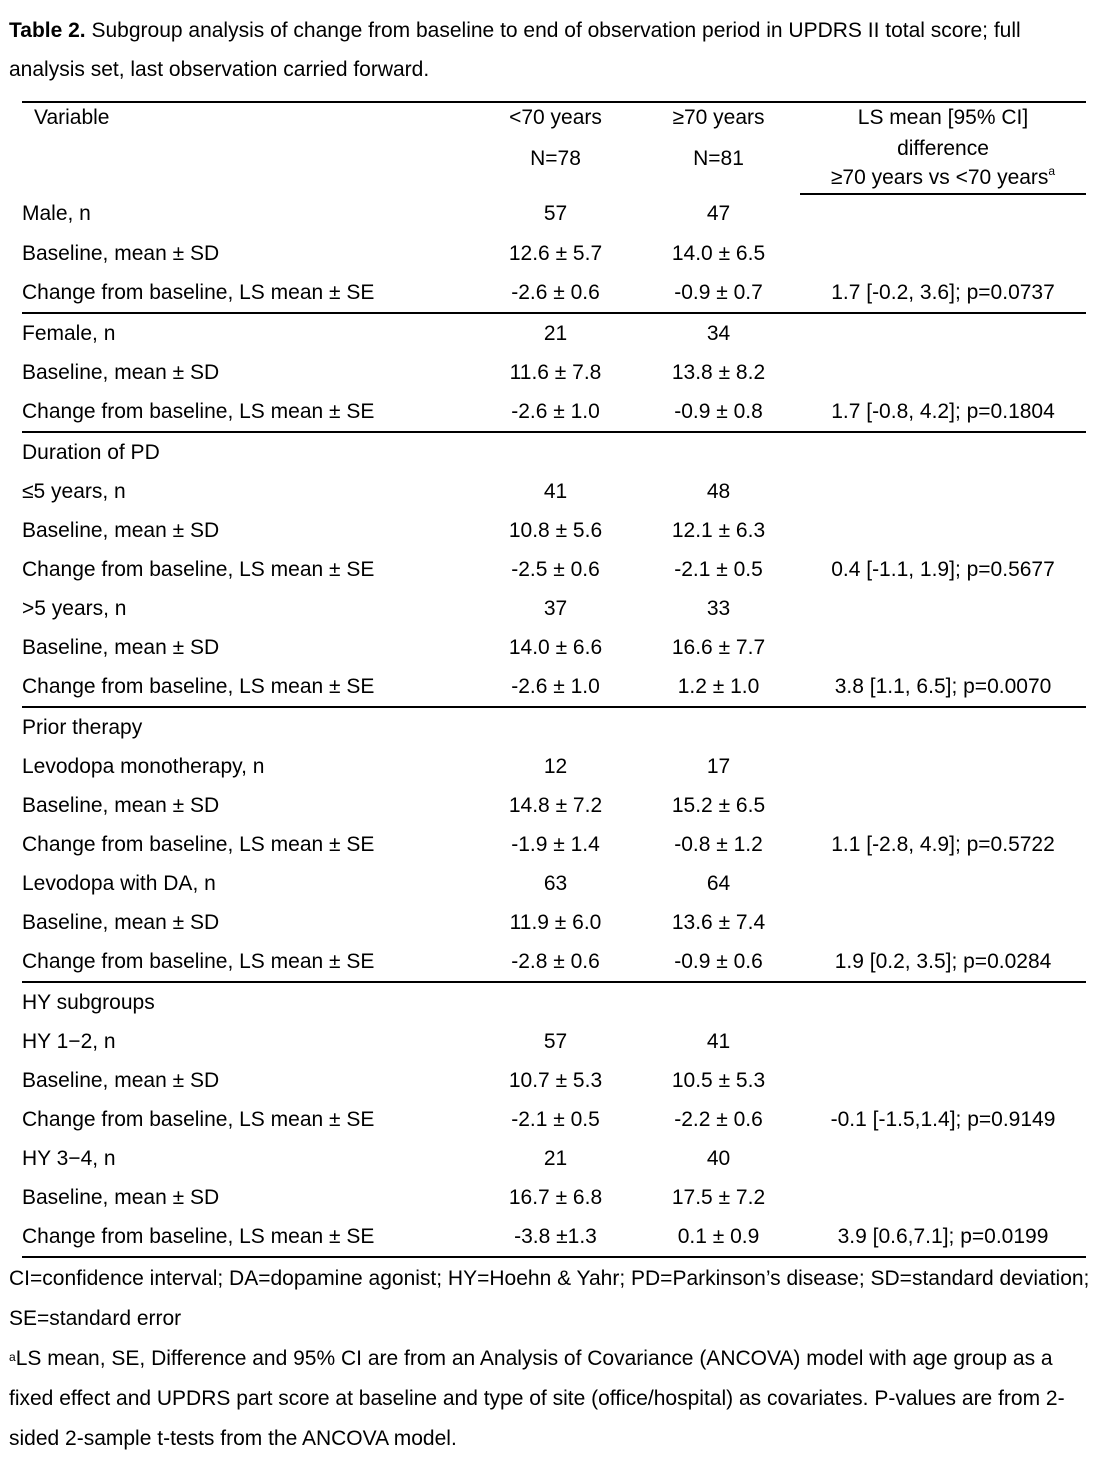 The width and height of the screenshot is (1107, 1459). What do you see at coordinates (718, 117) in the screenshot?
I see `header-70-plus-title: ≥70 years` at bounding box center [718, 117].